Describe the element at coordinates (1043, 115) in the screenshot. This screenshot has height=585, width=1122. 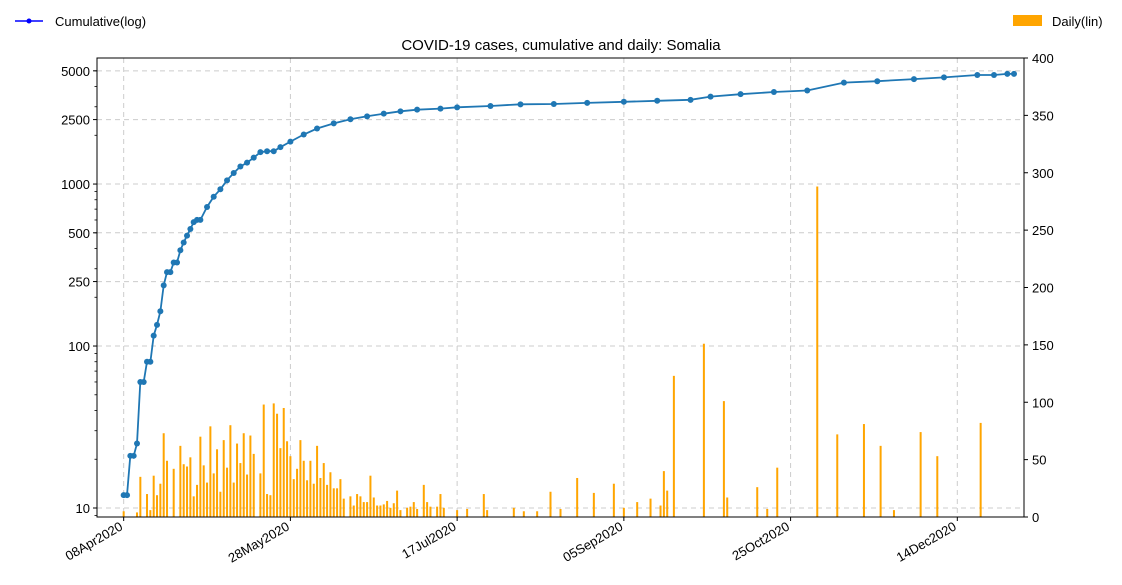
I see `y-right-tick-label: 350` at that location.